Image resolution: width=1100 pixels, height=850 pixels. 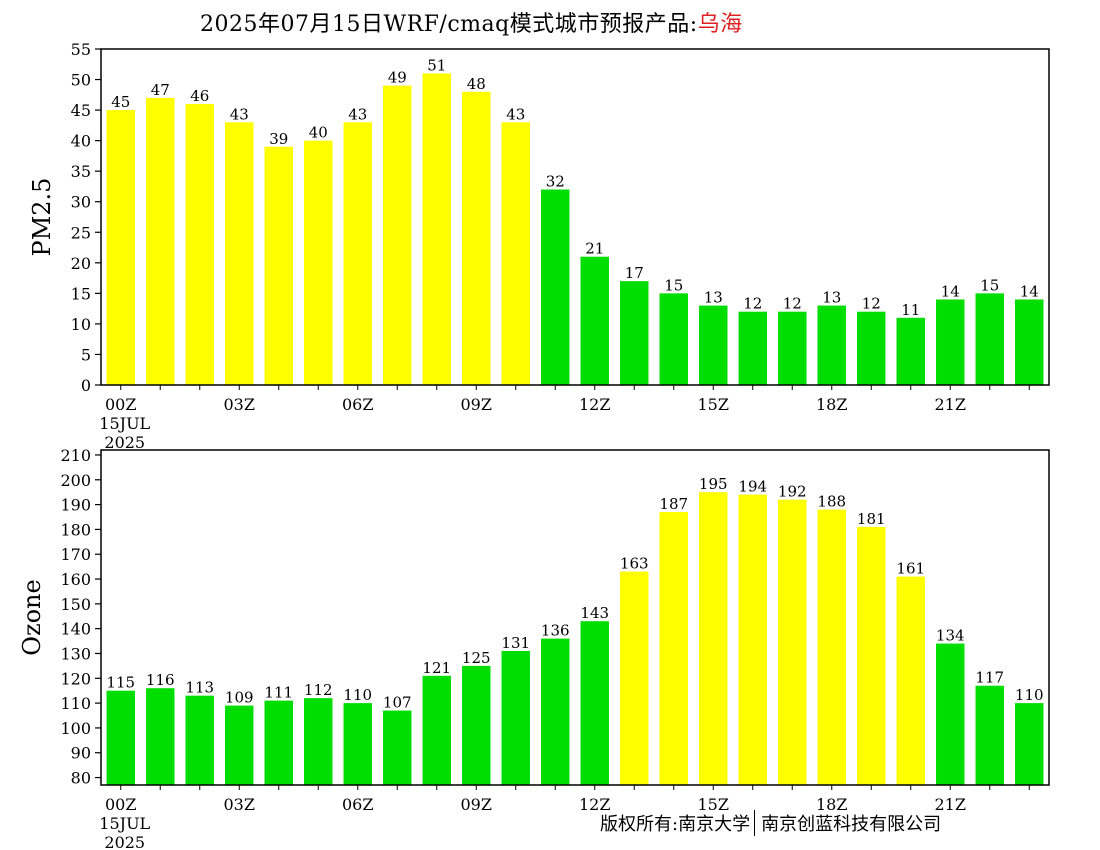 What do you see at coordinates (910, 310) in the screenshot?
I see `bar-value-label: 11` at bounding box center [910, 310].